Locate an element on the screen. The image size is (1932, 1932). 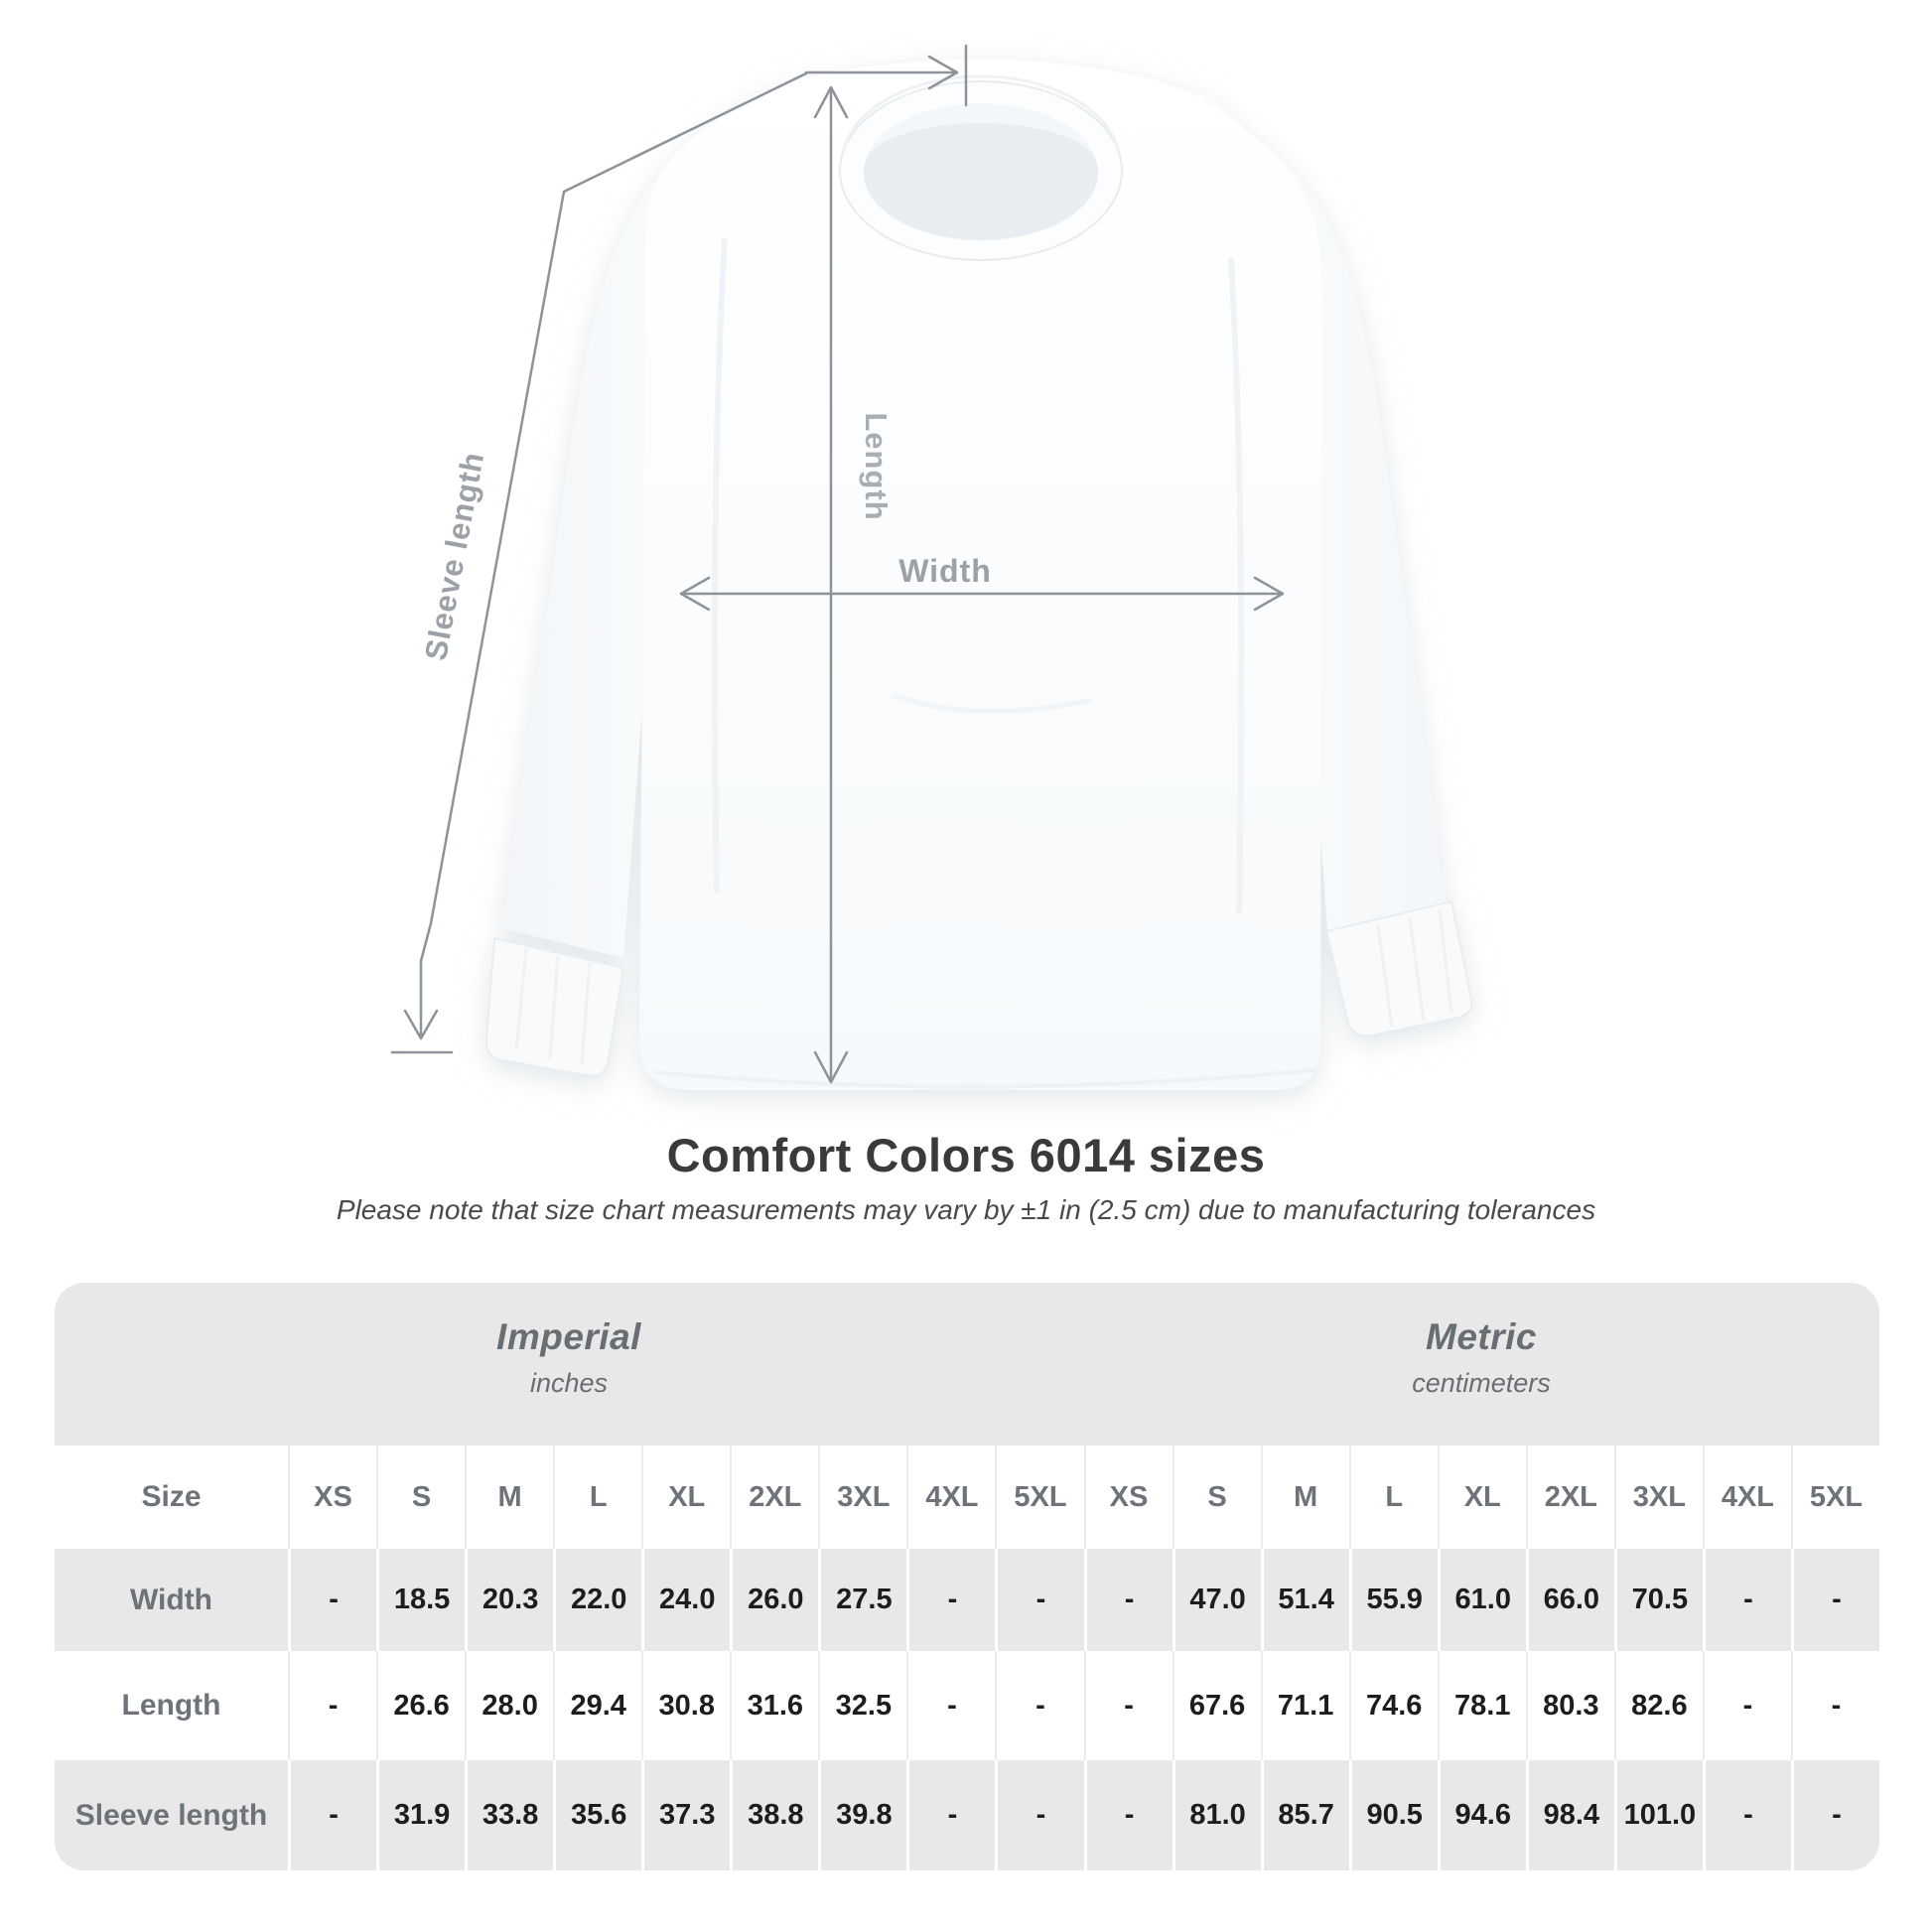
value-cell-imperial: 38.8 is located at coordinates (774, 1815).